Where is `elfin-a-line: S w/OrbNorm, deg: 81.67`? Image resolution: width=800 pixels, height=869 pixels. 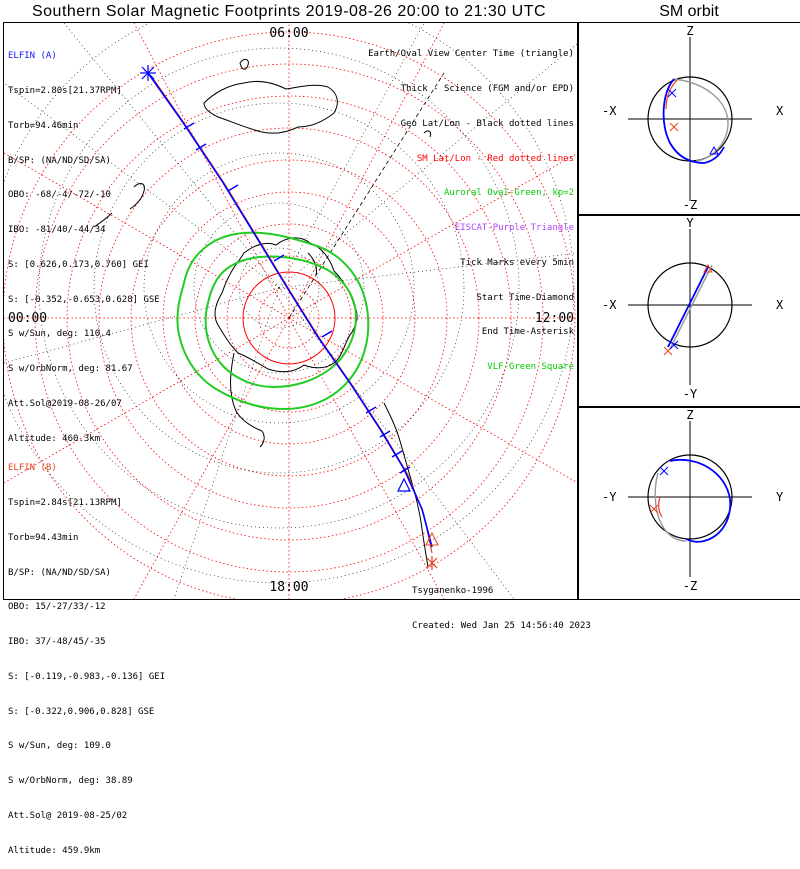
elfin-a-line: S w/OrbNorm, deg: 81.67 is located at coordinates (70, 369).